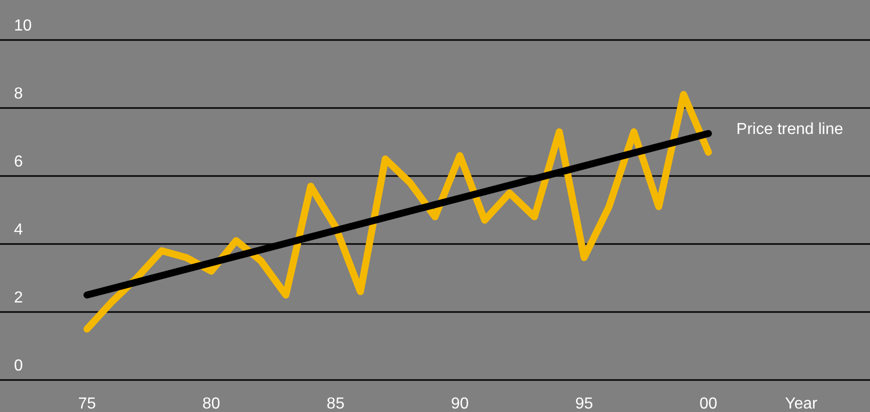  What do you see at coordinates (459, 404) in the screenshot?
I see `x-tick-label: 90` at bounding box center [459, 404].